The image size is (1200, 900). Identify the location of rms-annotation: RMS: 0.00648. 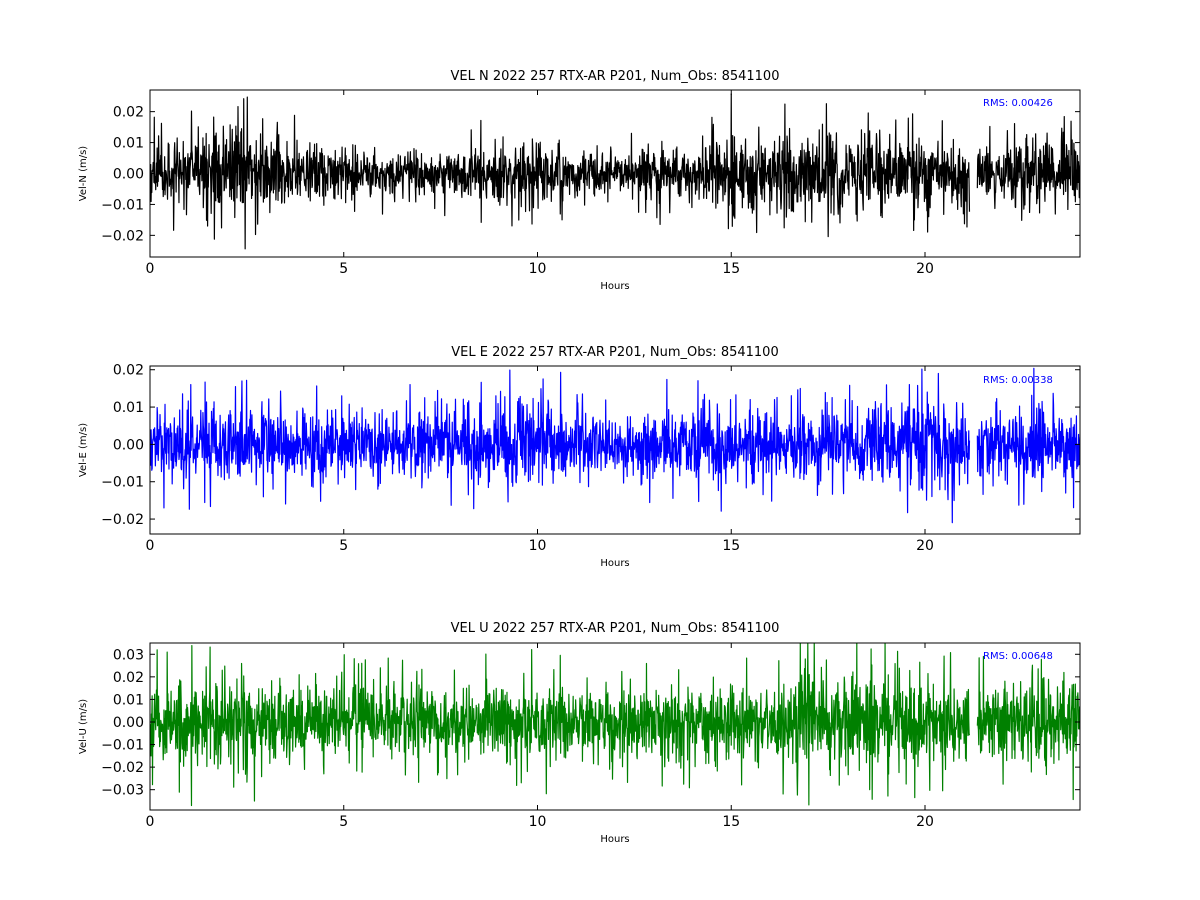
(1018, 656).